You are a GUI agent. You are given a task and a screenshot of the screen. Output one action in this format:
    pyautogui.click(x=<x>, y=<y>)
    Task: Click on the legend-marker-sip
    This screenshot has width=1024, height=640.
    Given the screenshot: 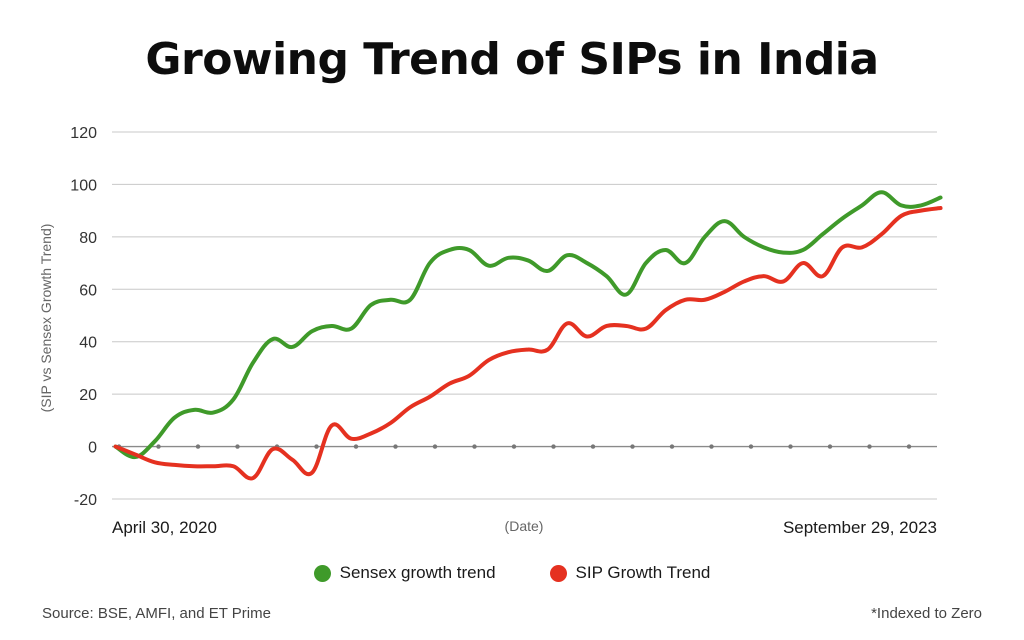 What is the action you would take?
    pyautogui.click(x=558, y=573)
    